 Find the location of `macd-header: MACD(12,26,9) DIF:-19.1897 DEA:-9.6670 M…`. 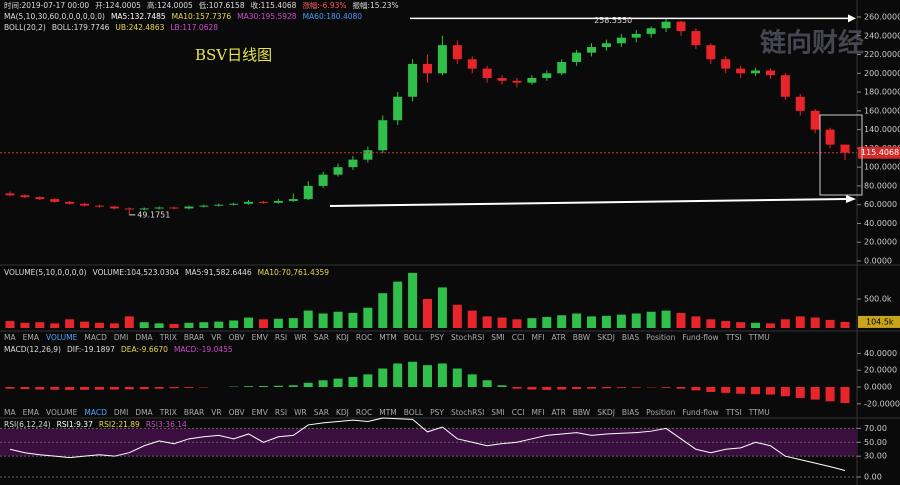

macd-header: MACD(12,26,9) DIF:-19.1897 DEA:-9.6670 M… is located at coordinates (118, 350).